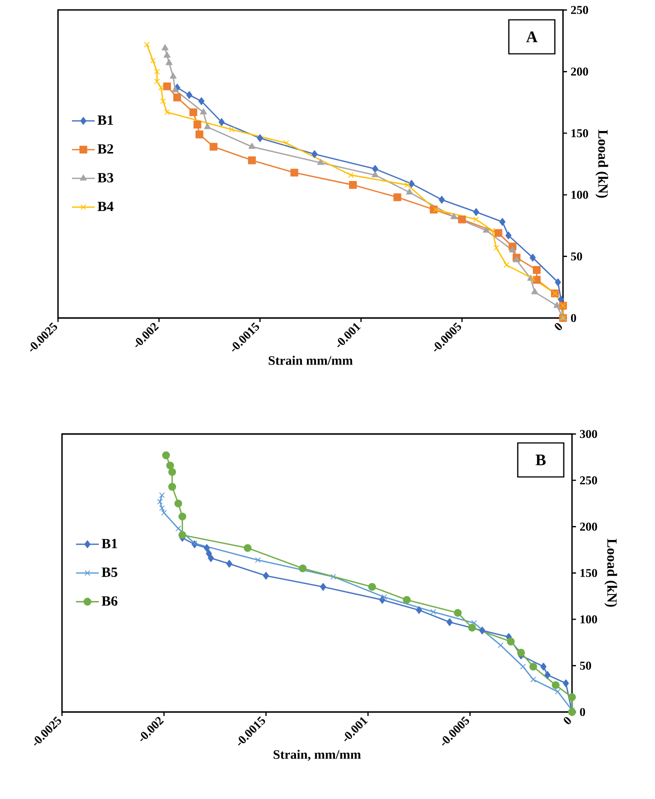  What do you see at coordinates (589, 434) in the screenshot?
I see `y-tick-label: 300` at bounding box center [589, 434].